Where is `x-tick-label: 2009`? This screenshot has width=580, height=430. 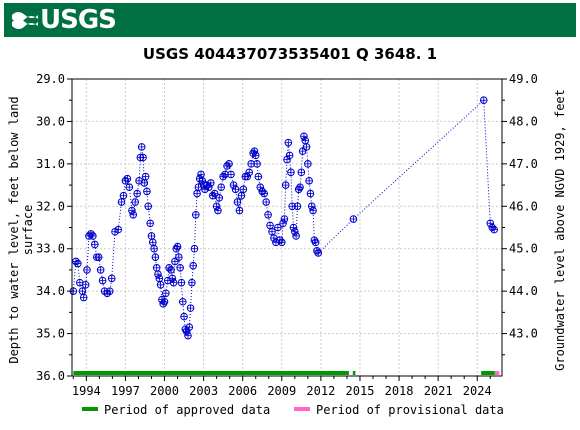
x-tick-label: 2009 is located at coordinates (281, 391).